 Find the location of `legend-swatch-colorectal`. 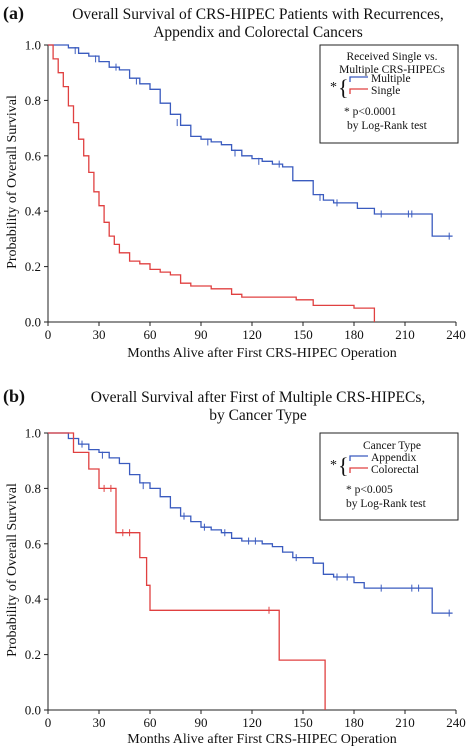

legend-swatch-colorectal is located at coordinates (358, 470).